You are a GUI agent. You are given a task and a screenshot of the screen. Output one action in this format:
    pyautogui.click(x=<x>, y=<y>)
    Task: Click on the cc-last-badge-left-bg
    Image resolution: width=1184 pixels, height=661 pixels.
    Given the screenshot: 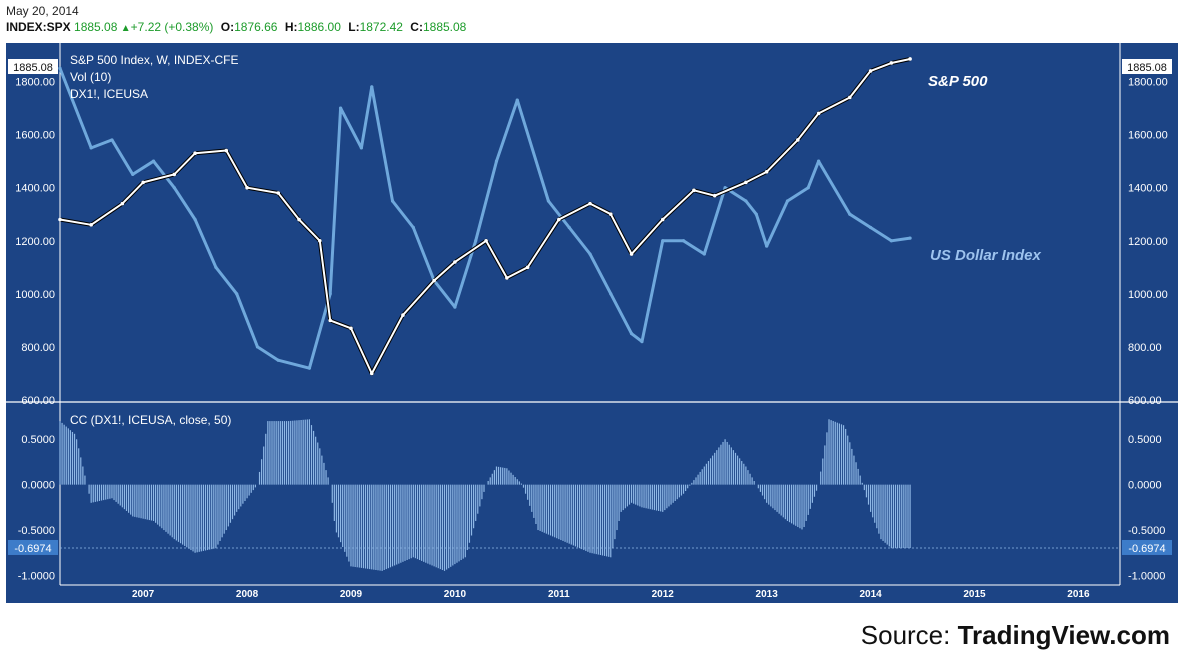 What is the action you would take?
    pyautogui.click(x=33, y=547)
    